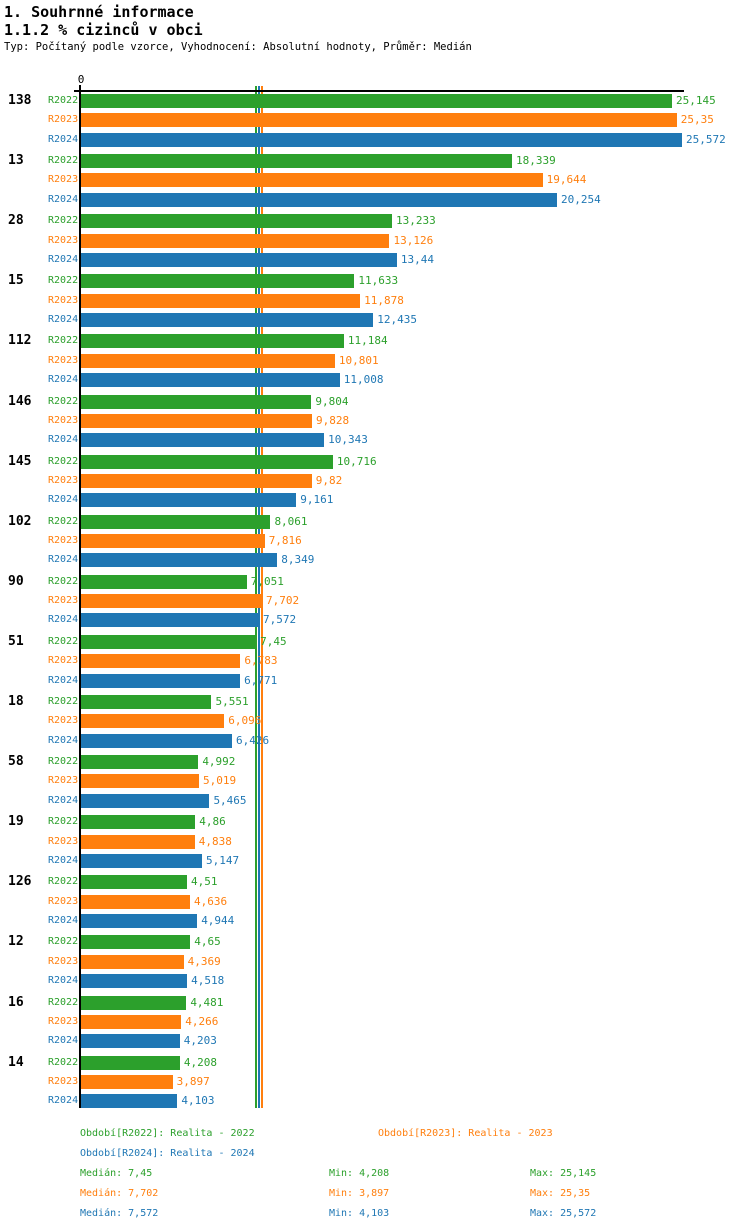 The height and width of the screenshot is (1232, 750). Describe the element at coordinates (262, 597) in the screenshot. I see `median-line-r2023` at that location.